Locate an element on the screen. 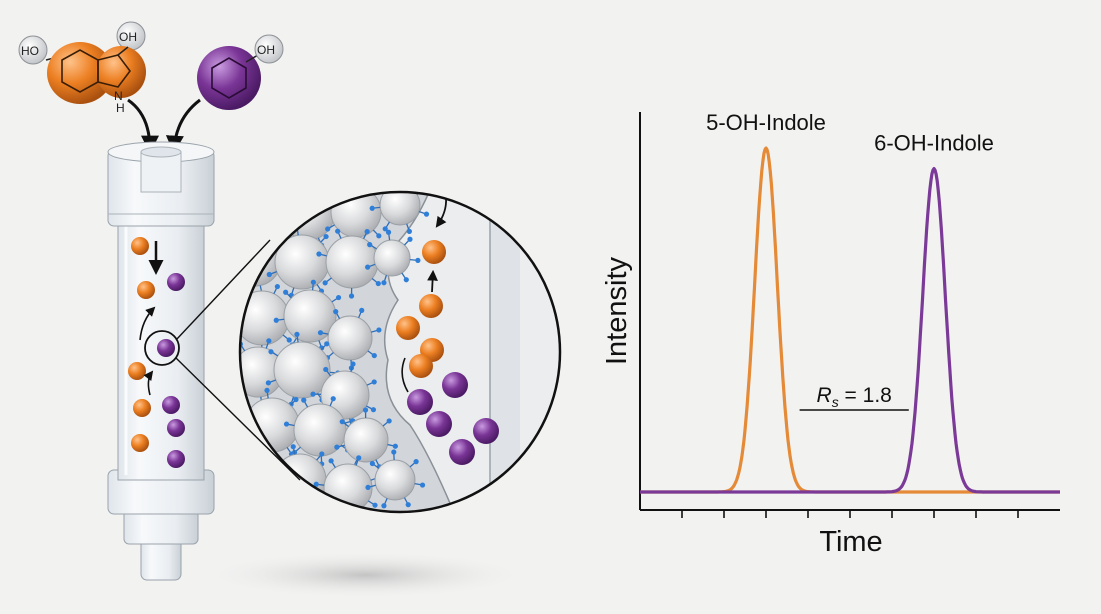  phenol-oh-label: OH is located at coordinates (266, 50).